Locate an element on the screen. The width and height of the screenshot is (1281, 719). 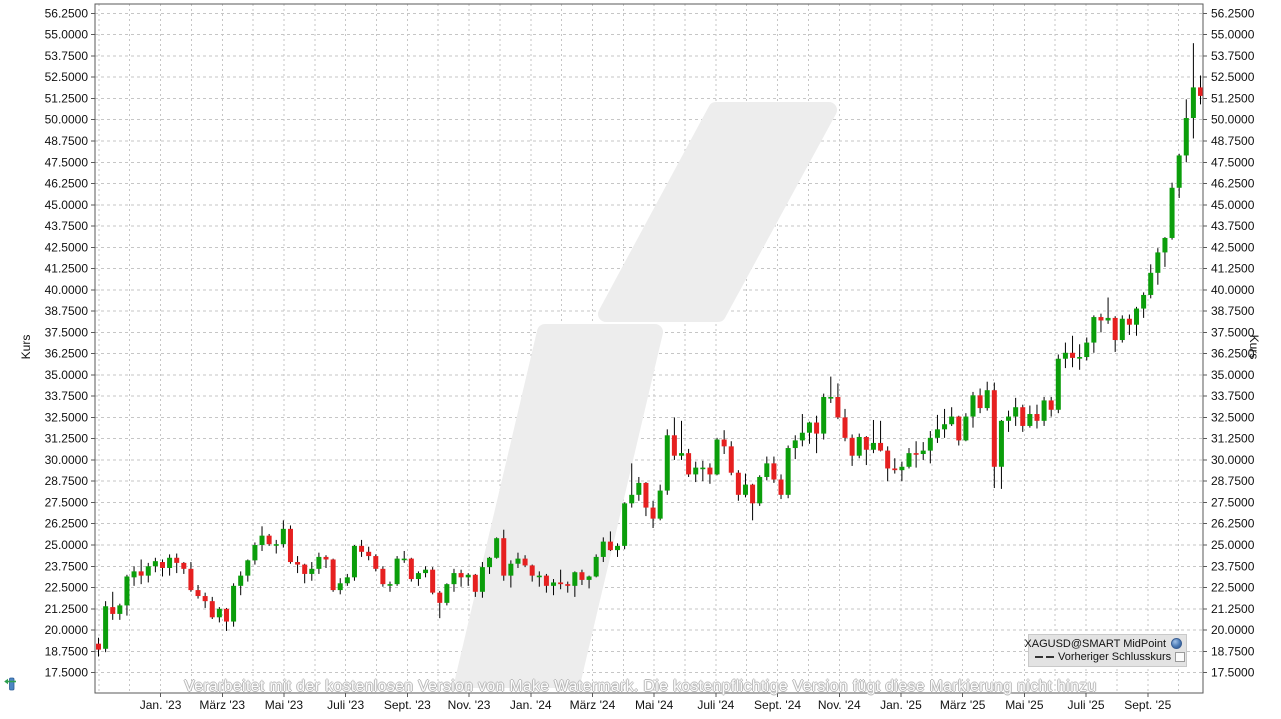
svg-text: 48.7500 is located at coordinates (1233, 141).